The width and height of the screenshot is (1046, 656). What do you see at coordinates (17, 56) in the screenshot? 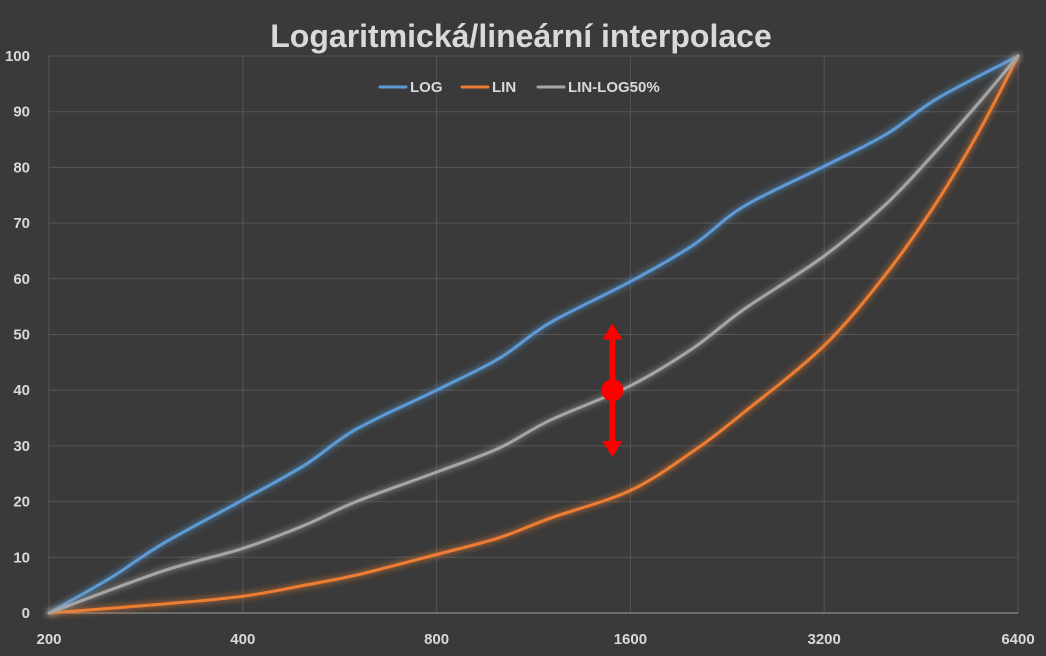
I see `y-tick-label: 100` at bounding box center [17, 56].